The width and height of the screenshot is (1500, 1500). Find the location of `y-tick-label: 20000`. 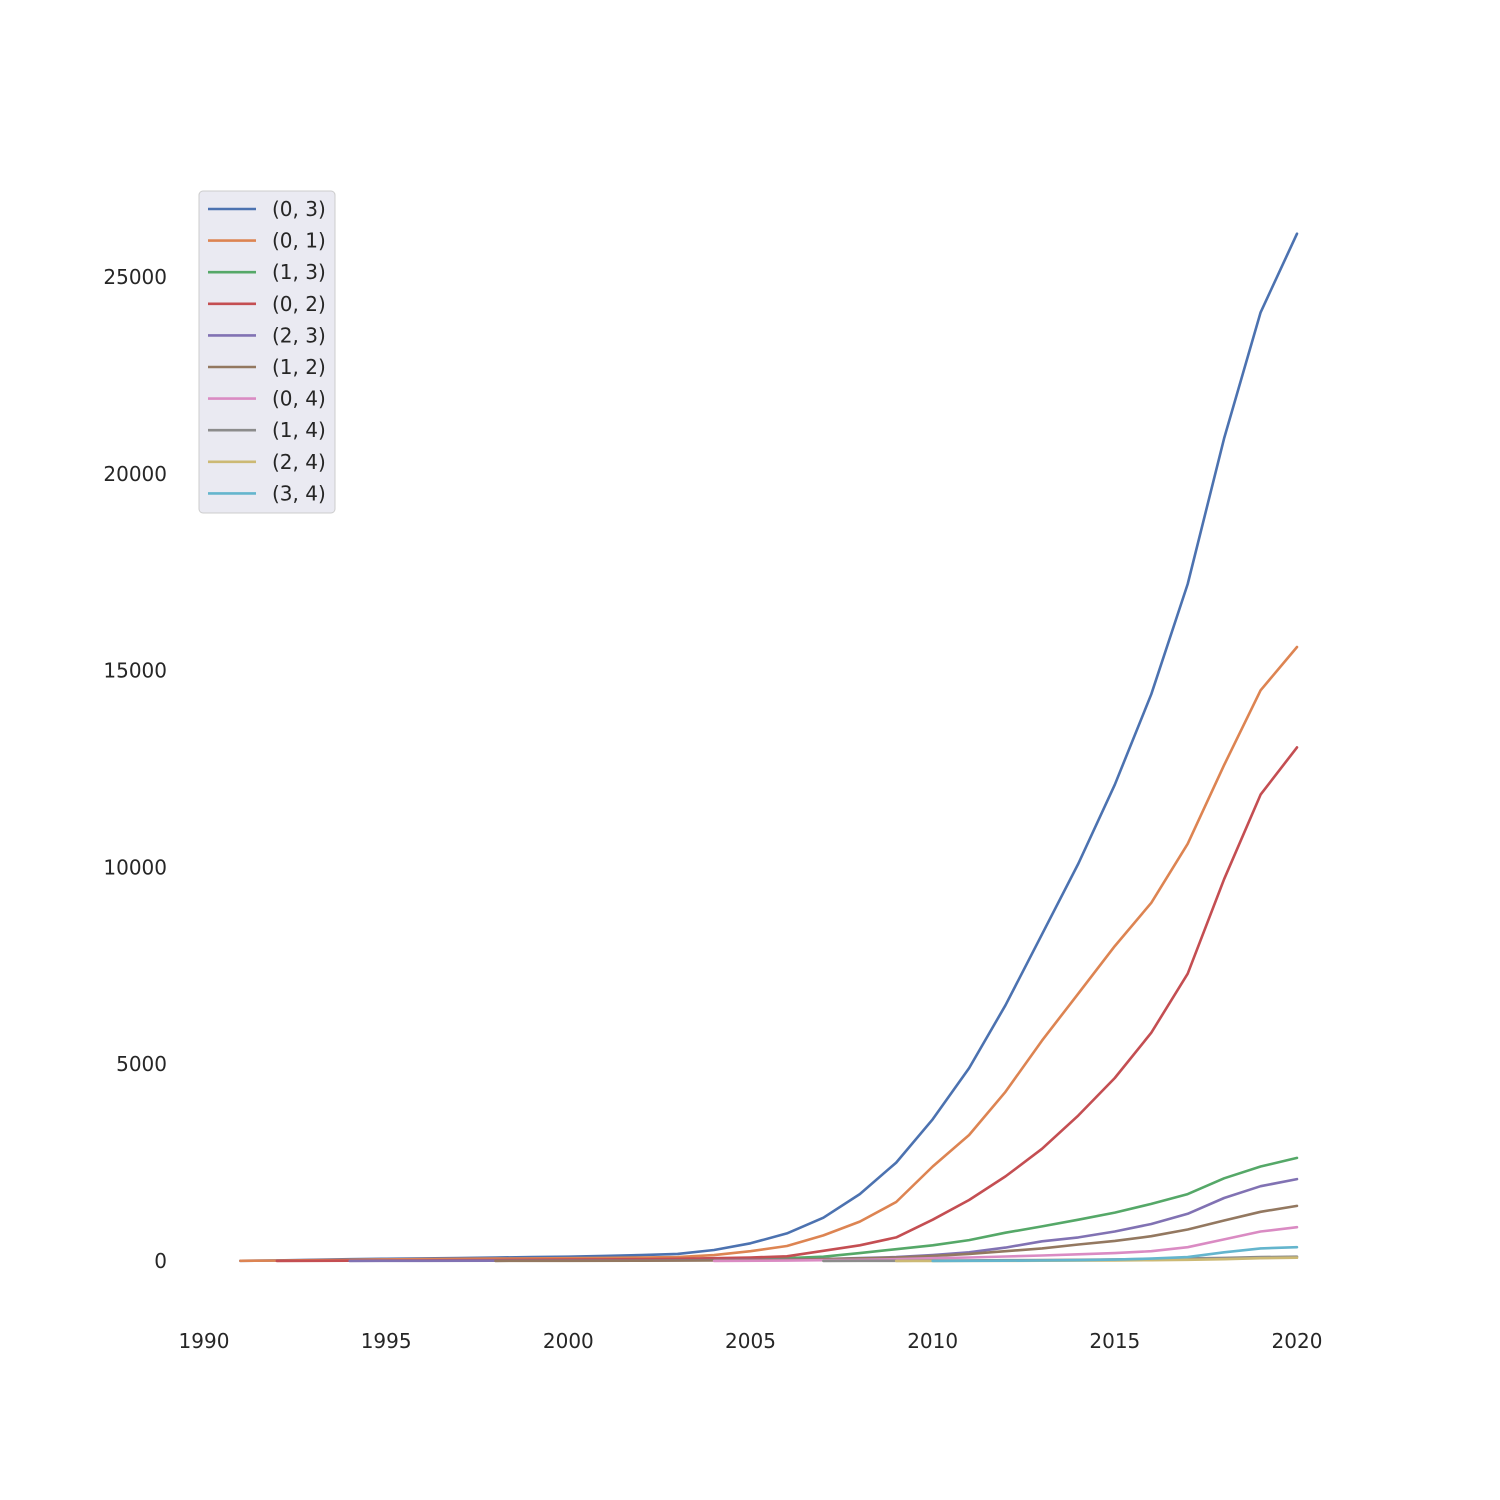

y-tick-label: 20000 is located at coordinates (135, 474).